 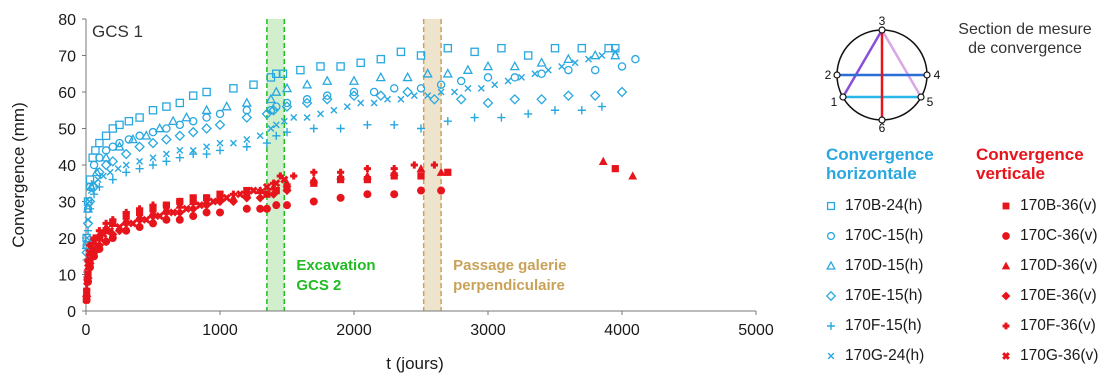 I want to click on x-tick-label: 0, so click(x=86, y=330).